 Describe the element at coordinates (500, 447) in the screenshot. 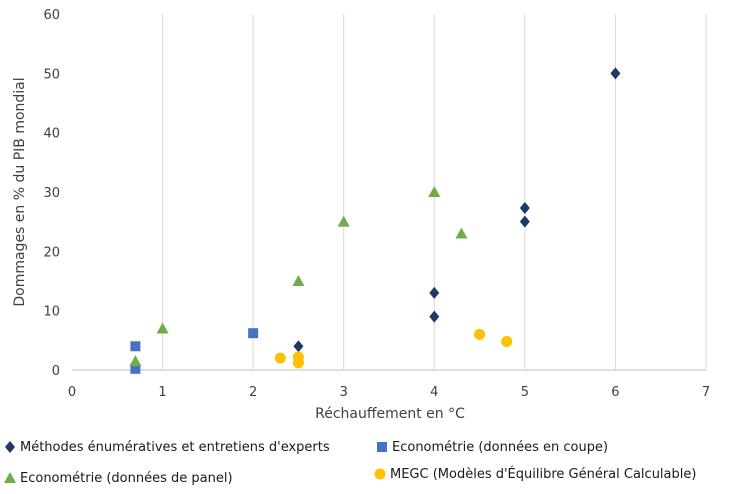

I see `legend-label: Econométrie (données en coupe)` at that location.